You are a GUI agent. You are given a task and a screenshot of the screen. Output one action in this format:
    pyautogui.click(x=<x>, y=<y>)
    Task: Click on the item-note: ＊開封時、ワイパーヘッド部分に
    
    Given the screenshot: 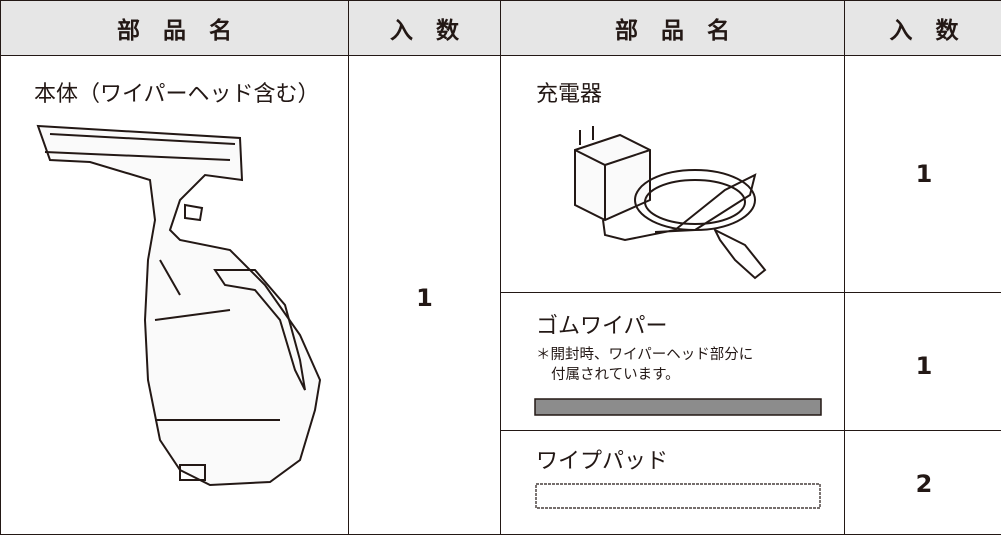 What is the action you would take?
    pyautogui.click(x=645, y=355)
    